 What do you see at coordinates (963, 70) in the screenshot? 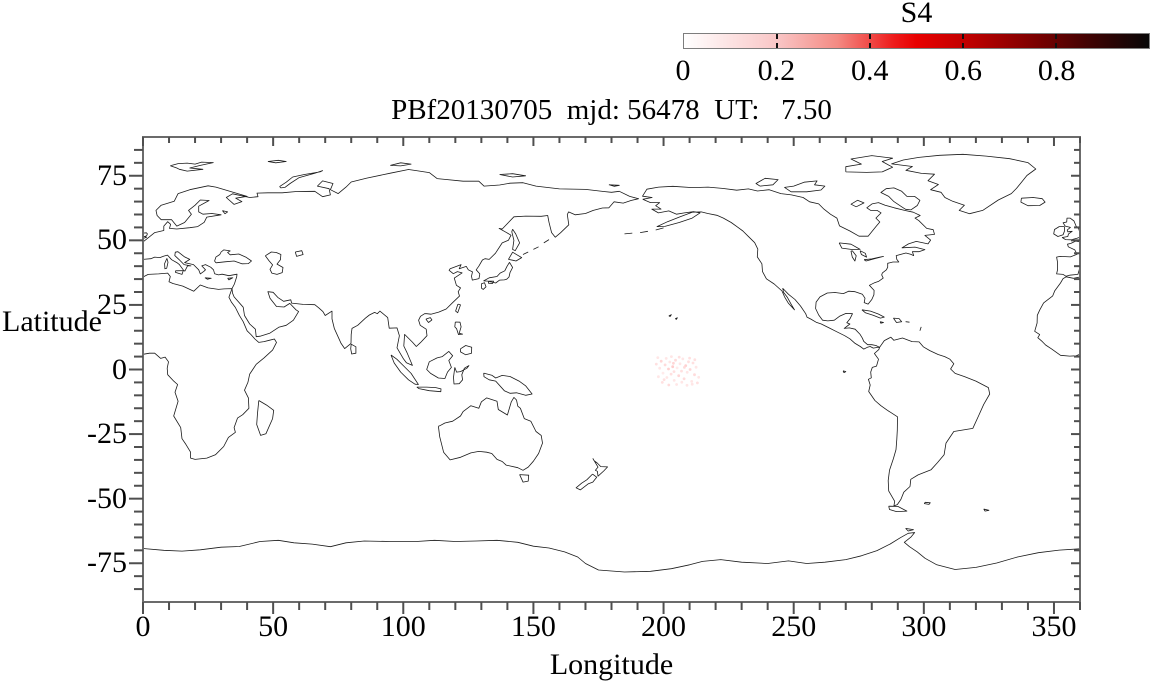
I see `colorbar-tick-label: 0.6` at bounding box center [963, 70].